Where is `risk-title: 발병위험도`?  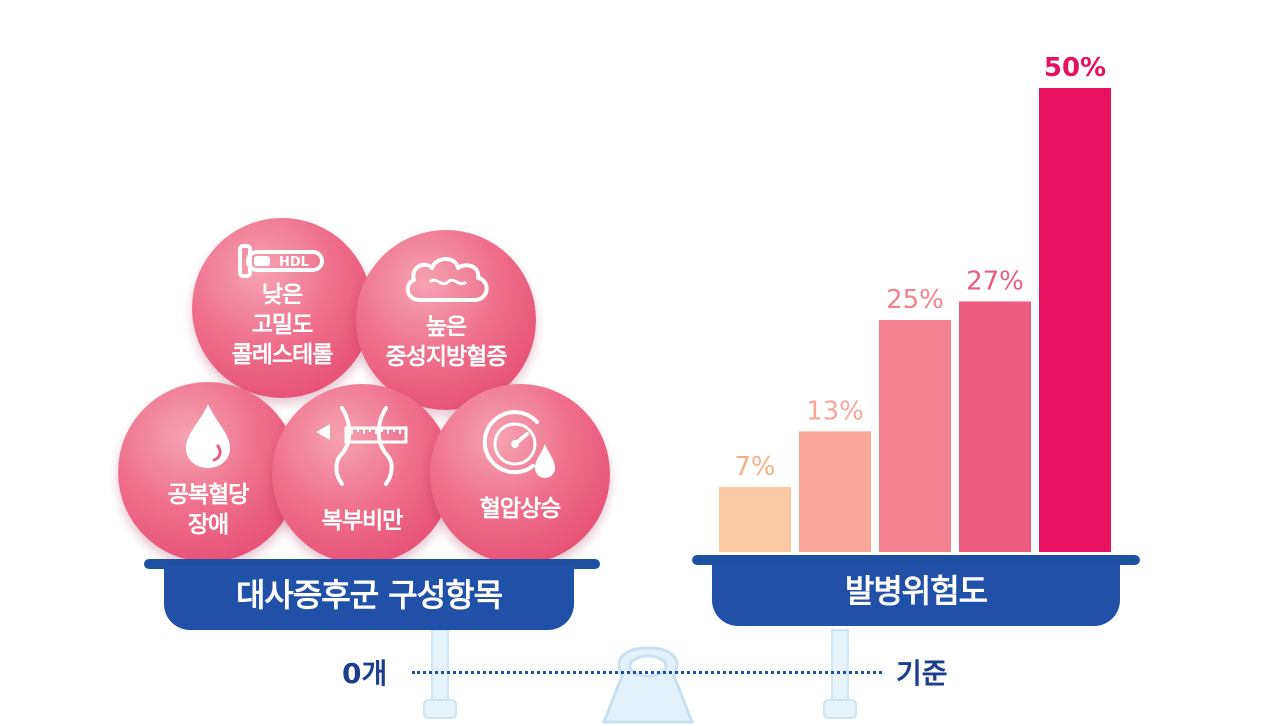 risk-title: 발병위험도 is located at coordinates (916, 591).